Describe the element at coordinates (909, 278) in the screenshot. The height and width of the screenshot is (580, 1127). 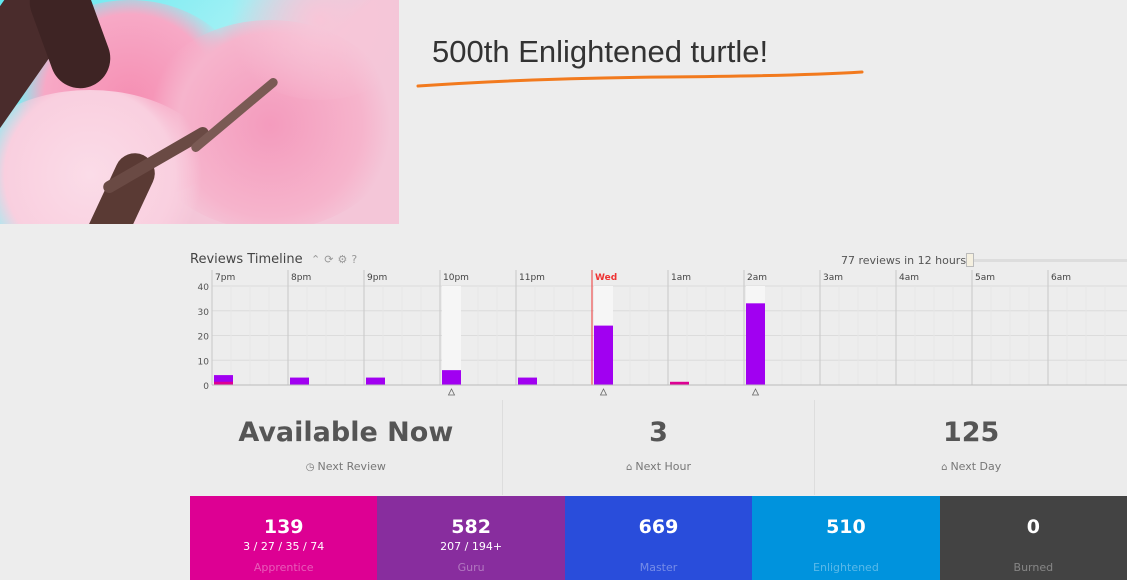
I see `x-tick-label: 4am` at that location.